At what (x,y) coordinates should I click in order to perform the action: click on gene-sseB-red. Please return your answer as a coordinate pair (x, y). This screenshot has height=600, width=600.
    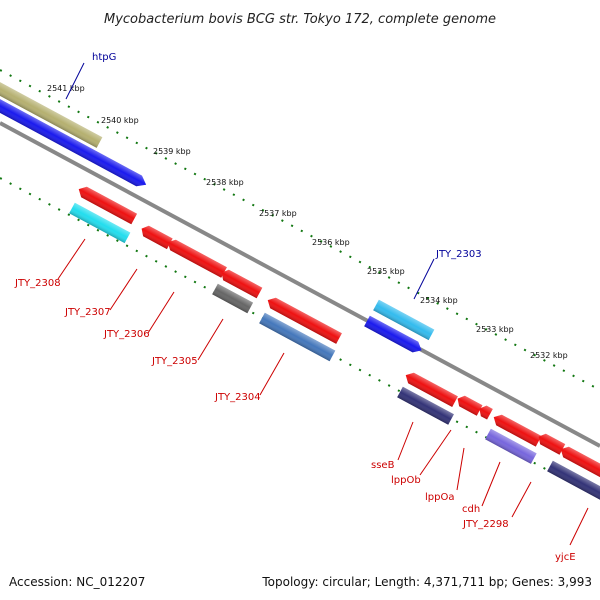
    Looking at the image, I should click on (430, 388).